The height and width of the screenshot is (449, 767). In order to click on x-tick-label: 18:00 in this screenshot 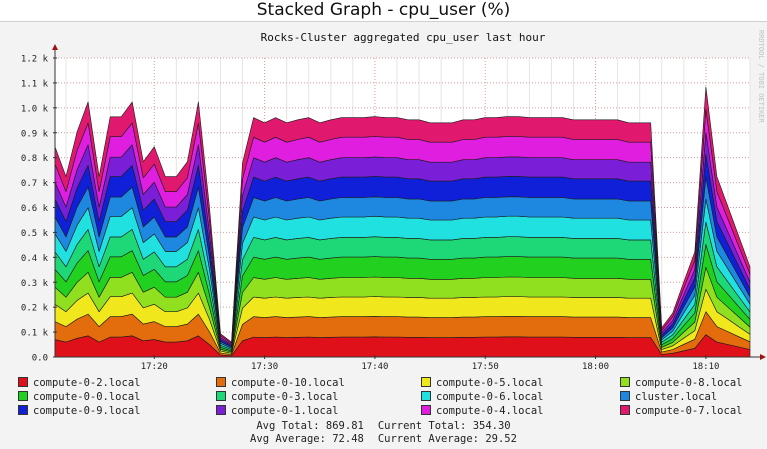, I will do `click(595, 367)`.